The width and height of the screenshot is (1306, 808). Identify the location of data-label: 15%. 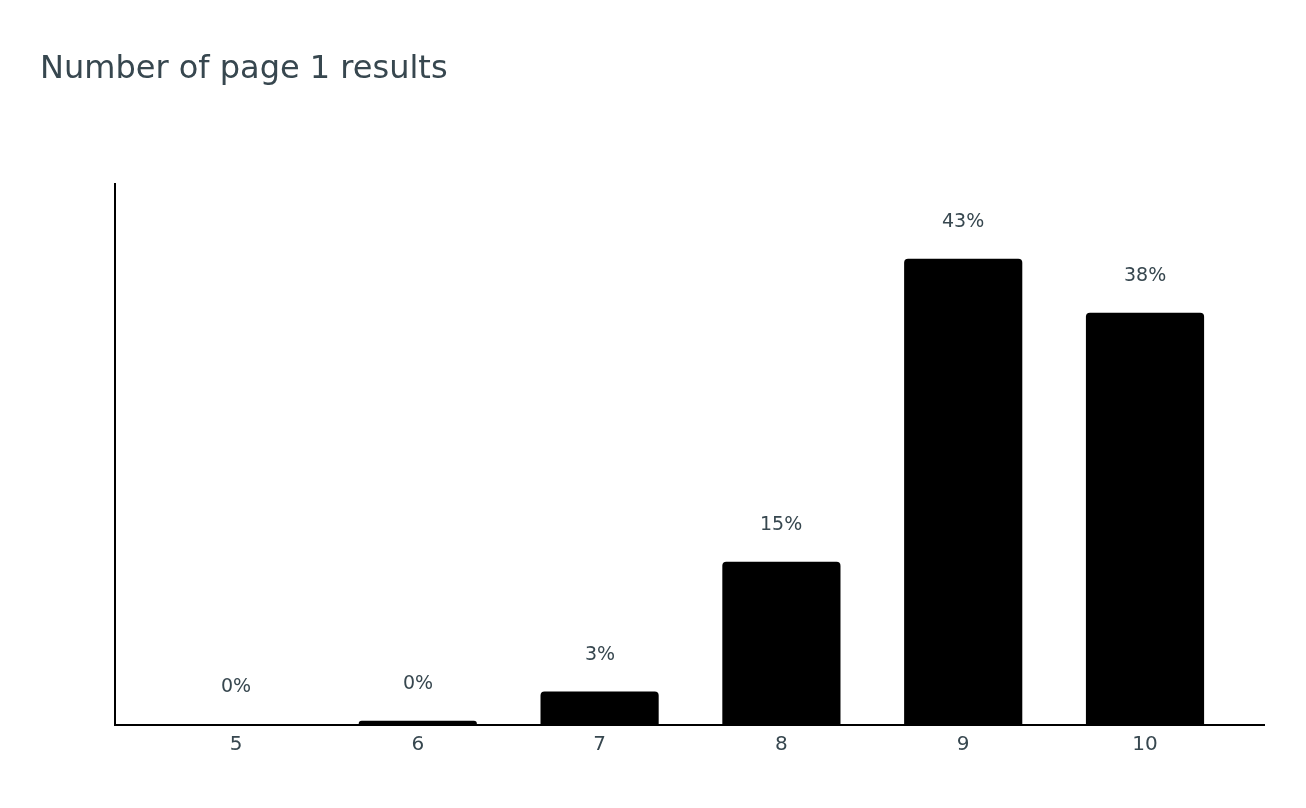
(781, 523).